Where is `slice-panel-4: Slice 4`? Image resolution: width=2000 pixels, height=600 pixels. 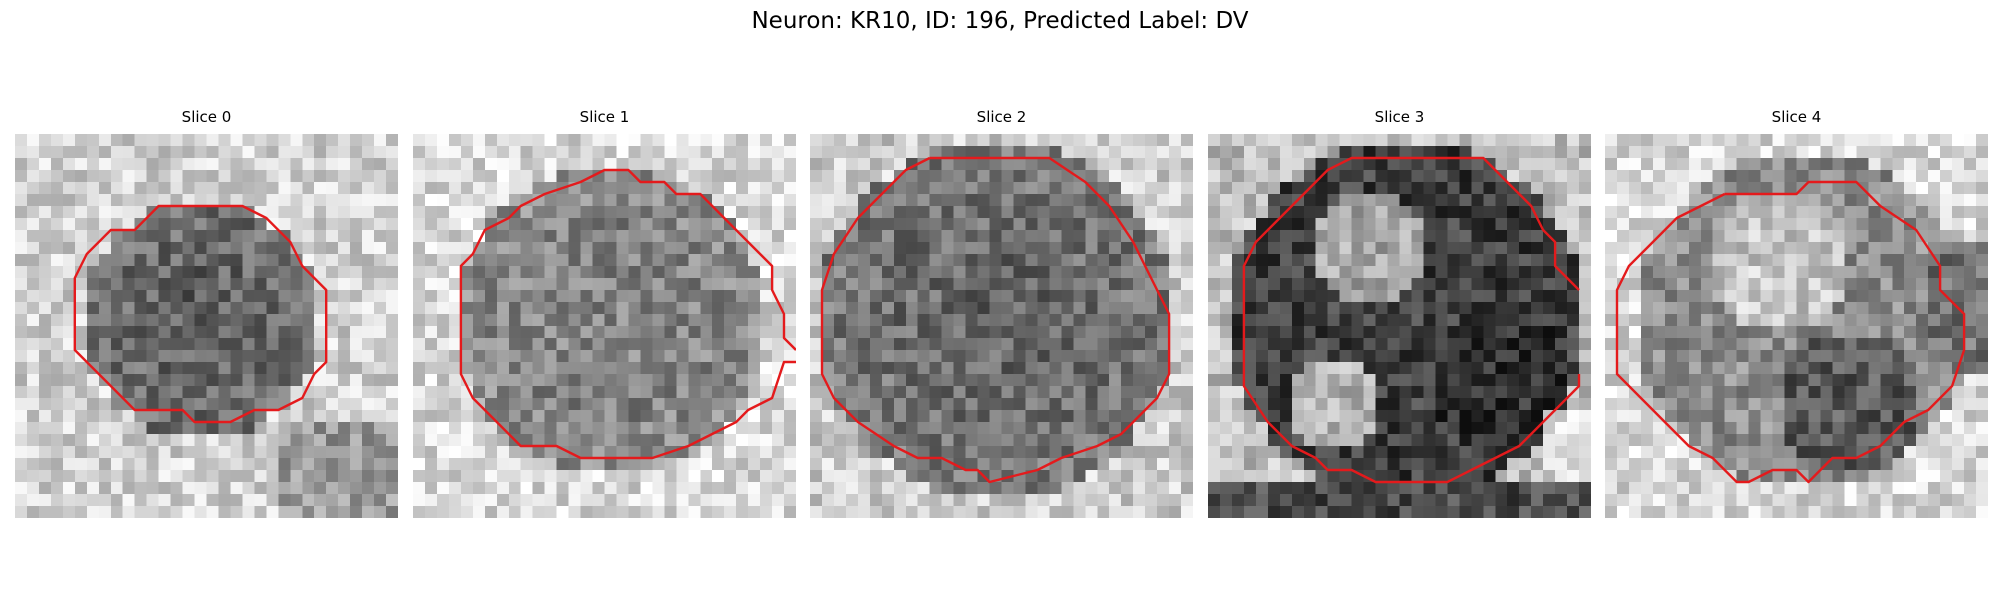
slice-panel-4: Slice 4 is located at coordinates (1796, 313).